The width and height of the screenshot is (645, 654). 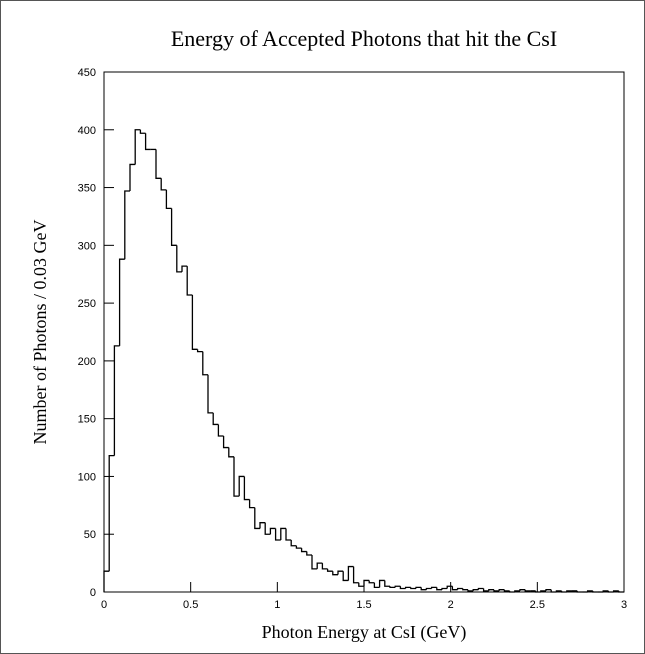 I want to click on y-tick-label: 450, so click(x=87, y=73).